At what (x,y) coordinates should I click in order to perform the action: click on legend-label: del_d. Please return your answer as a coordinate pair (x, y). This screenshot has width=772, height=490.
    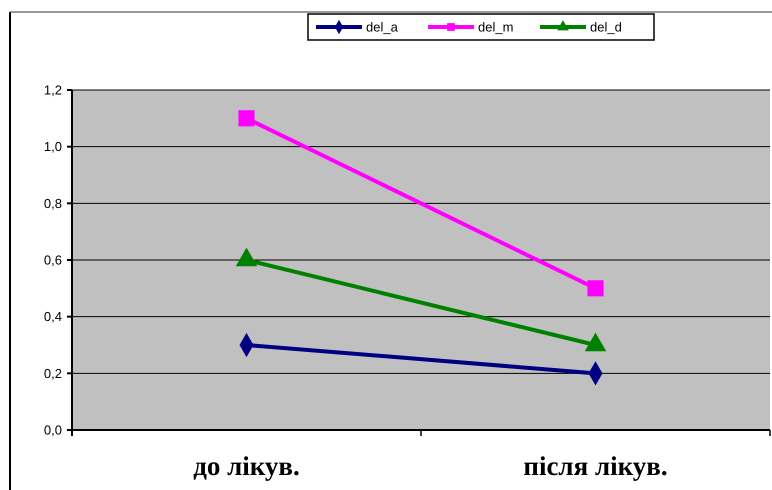
    Looking at the image, I should click on (606, 27).